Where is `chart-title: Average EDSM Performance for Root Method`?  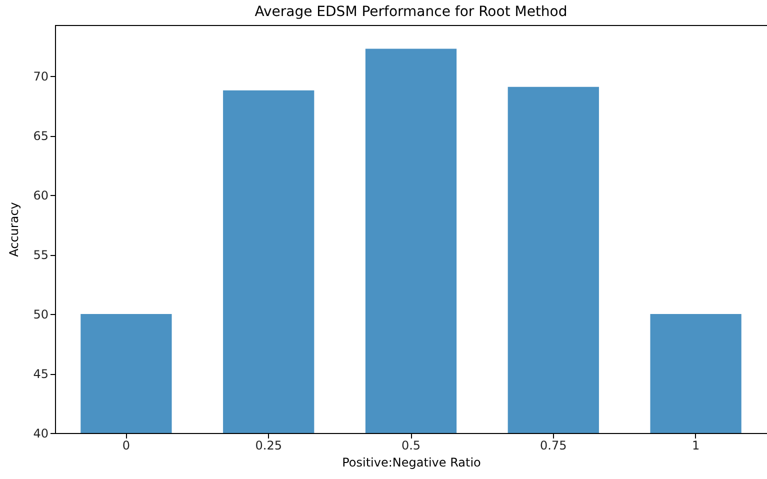 chart-title: Average EDSM Performance for Root Method is located at coordinates (411, 12).